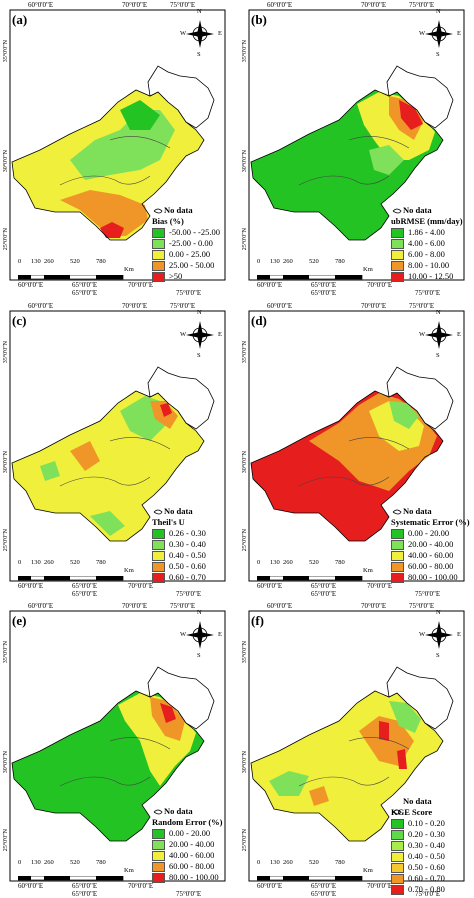 The width and height of the screenshot is (474, 898). What do you see at coordinates (427, 232) in the screenshot?
I see `legend-row: 1.86 - 4.00` at bounding box center [427, 232].